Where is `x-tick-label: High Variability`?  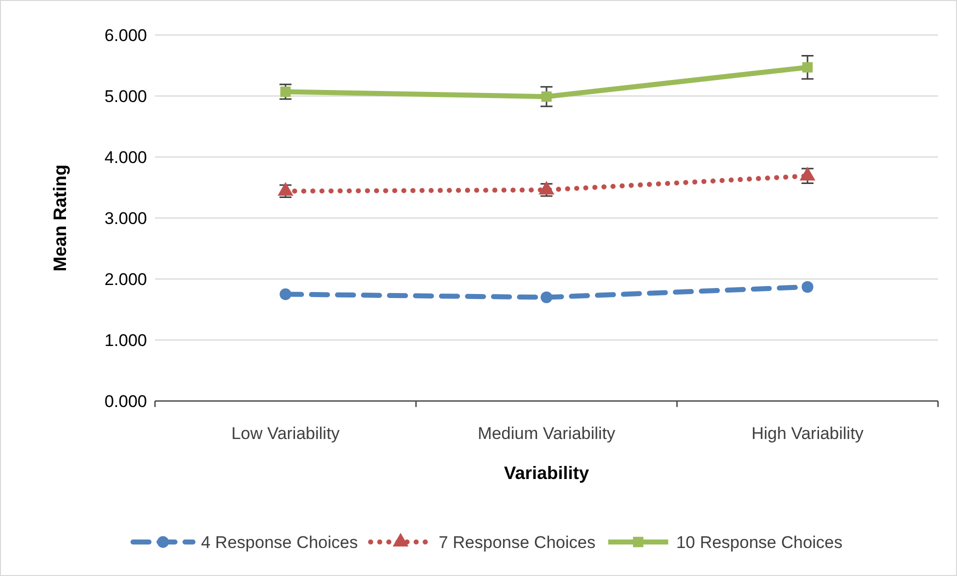 x-tick-label: High Variability is located at coordinates (807, 433).